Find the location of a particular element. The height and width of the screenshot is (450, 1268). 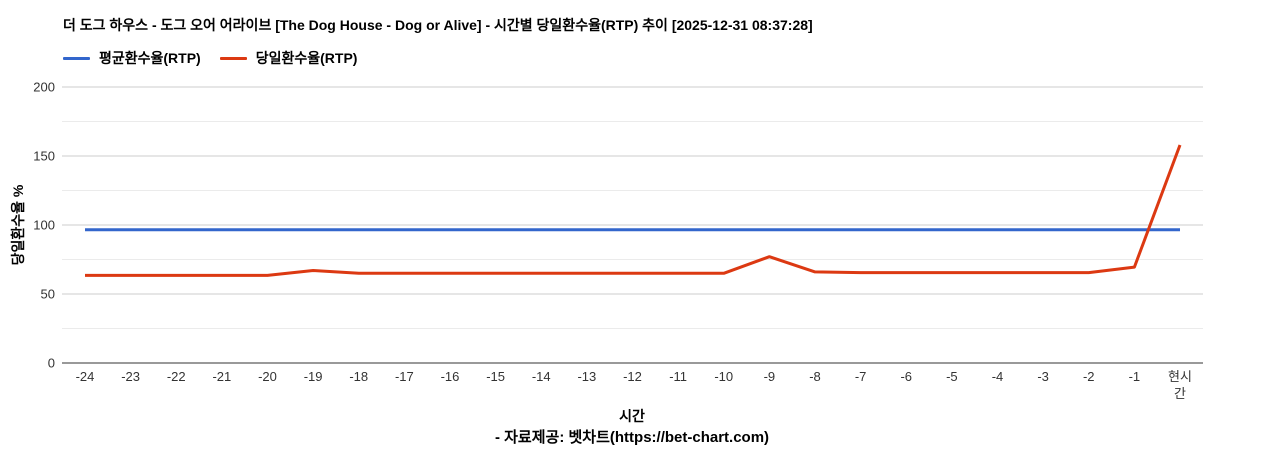

y-tick-label: 100 is located at coordinates (44, 225).